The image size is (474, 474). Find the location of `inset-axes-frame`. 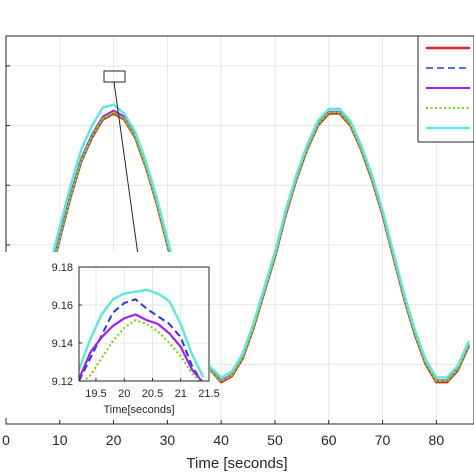

inset-axes-frame is located at coordinates (144, 324).